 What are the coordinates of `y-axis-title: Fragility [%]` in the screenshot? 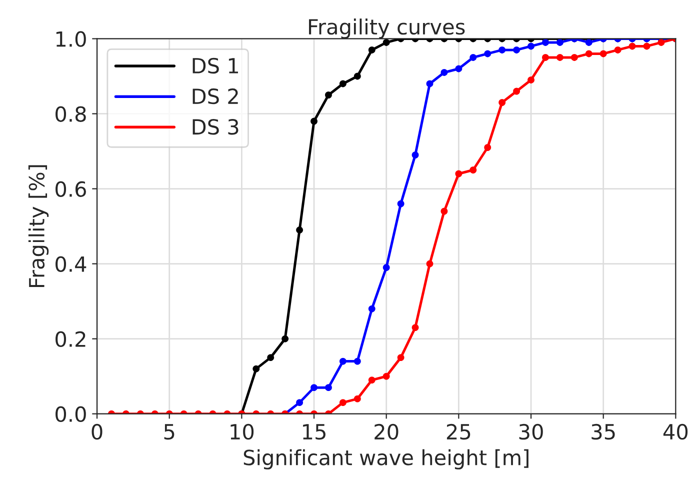 It's located at (38, 226).